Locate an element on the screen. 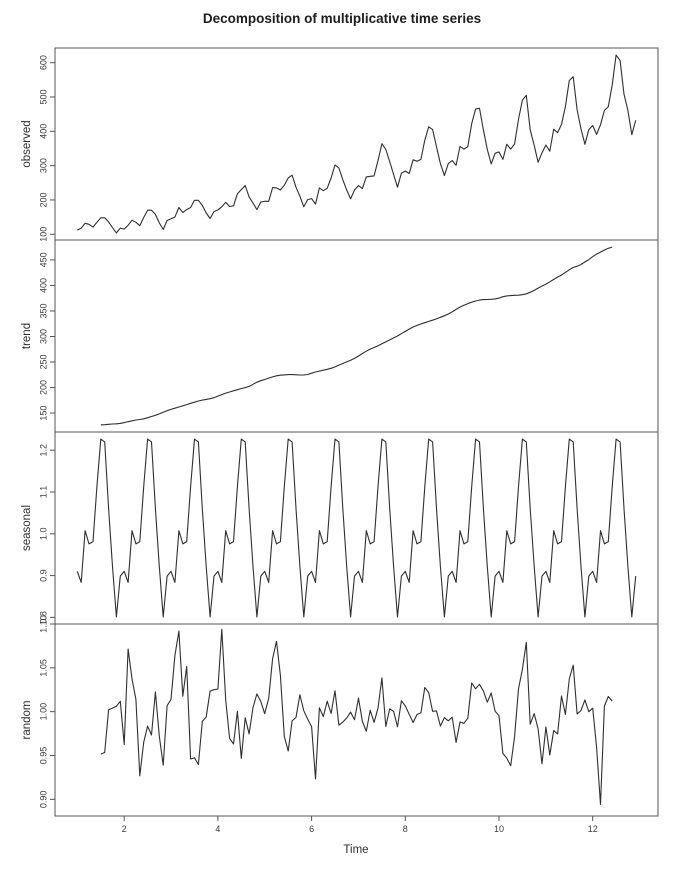 The image size is (681, 881). y-tick-label-observed: 100 is located at coordinates (43, 234).